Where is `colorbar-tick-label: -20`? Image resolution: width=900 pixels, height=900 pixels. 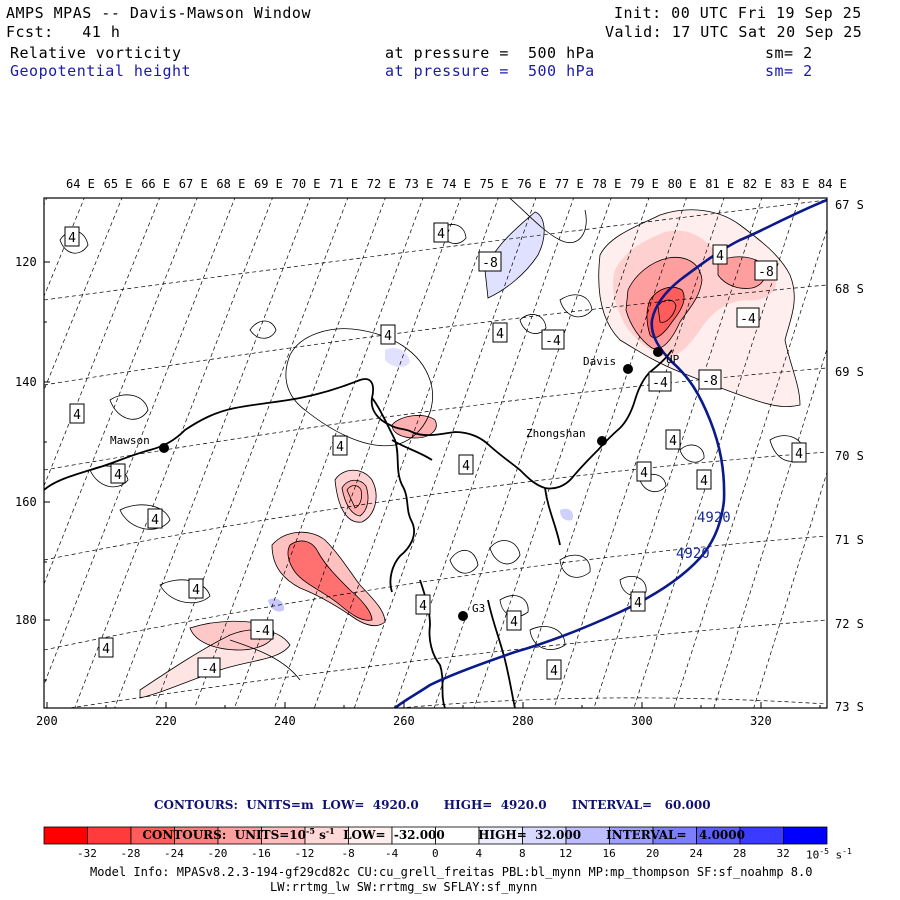 colorbar-tick-label: -20 is located at coordinates (217, 853).